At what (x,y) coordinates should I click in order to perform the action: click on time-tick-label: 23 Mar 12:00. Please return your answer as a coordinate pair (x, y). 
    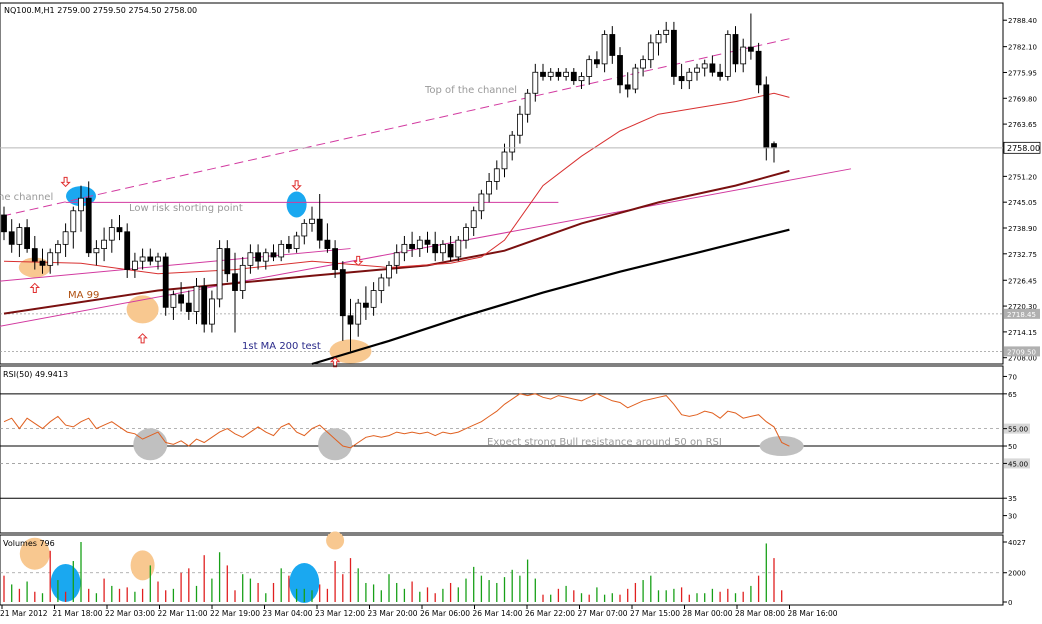
    Looking at the image, I should click on (340, 613).